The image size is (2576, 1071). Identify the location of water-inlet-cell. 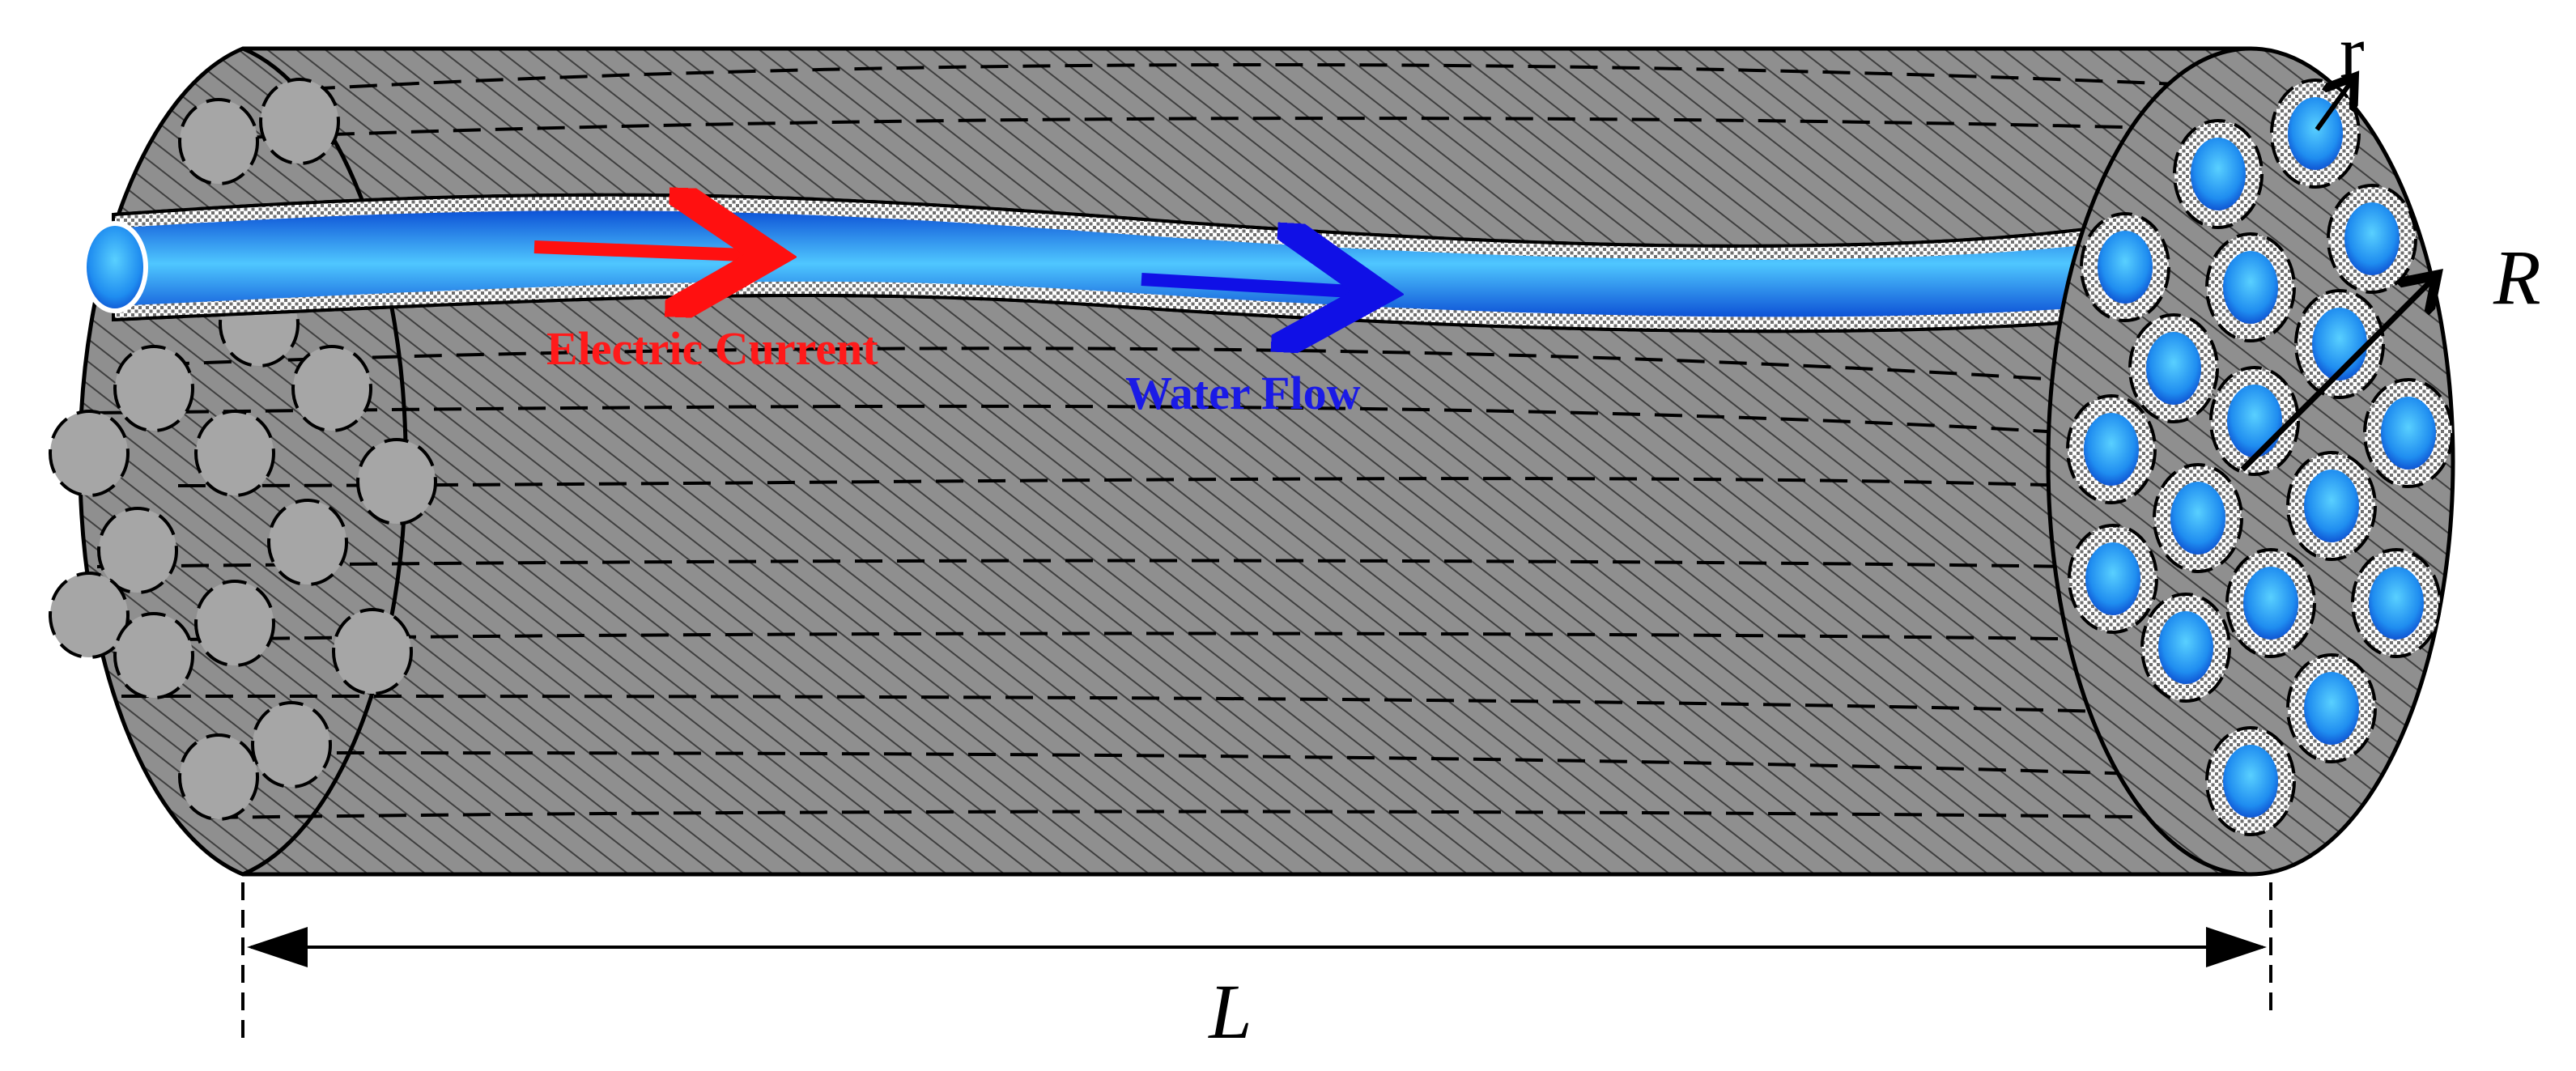
(115, 267).